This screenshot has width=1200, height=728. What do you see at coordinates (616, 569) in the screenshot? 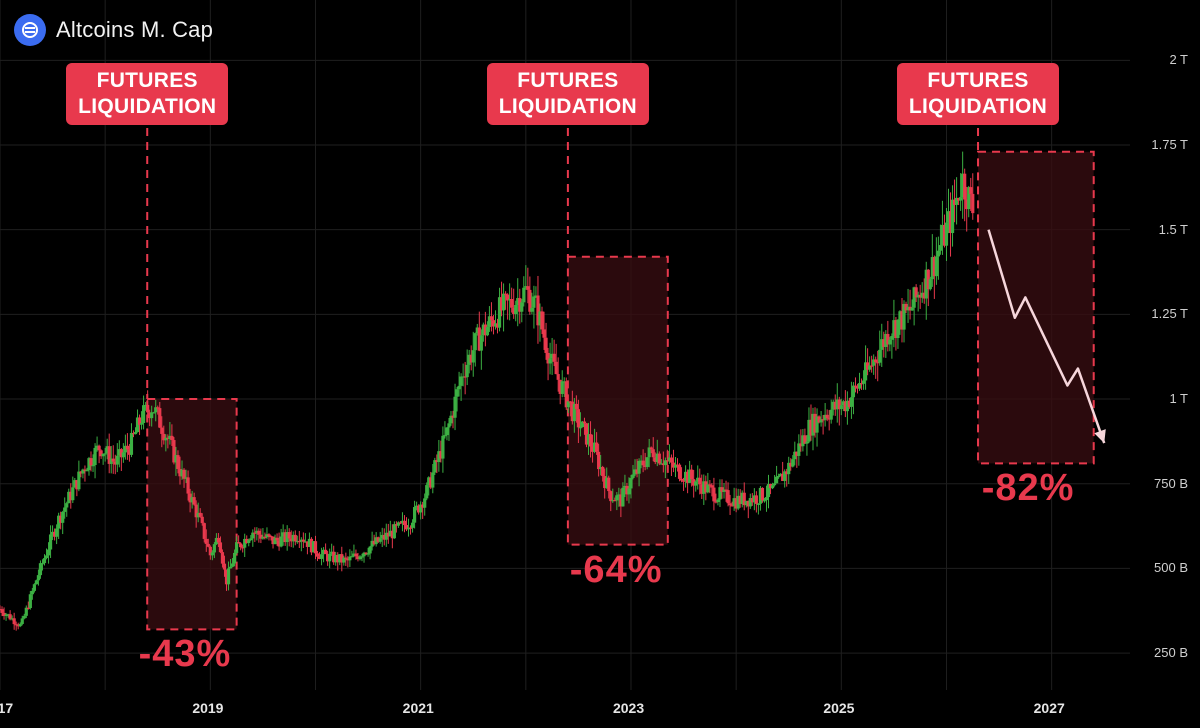
I see `drawdown-percent-label: -64%` at bounding box center [616, 569].